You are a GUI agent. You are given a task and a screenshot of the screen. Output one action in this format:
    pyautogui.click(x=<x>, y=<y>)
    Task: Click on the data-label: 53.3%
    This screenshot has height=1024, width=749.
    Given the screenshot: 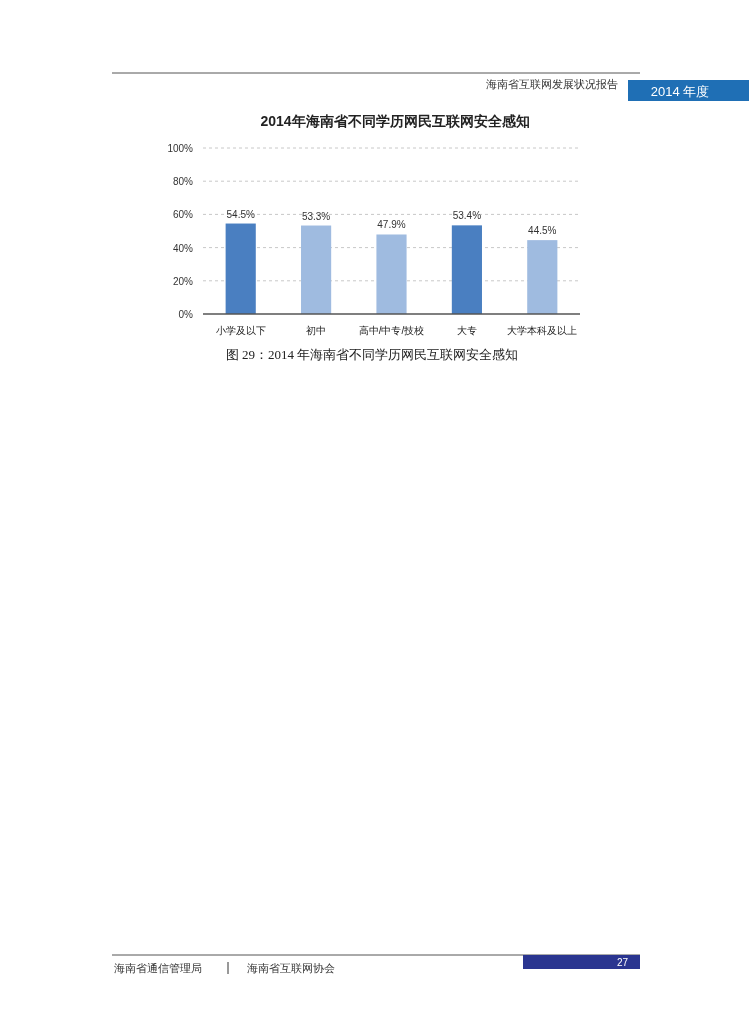 What is the action you would take?
    pyautogui.click(x=316, y=216)
    